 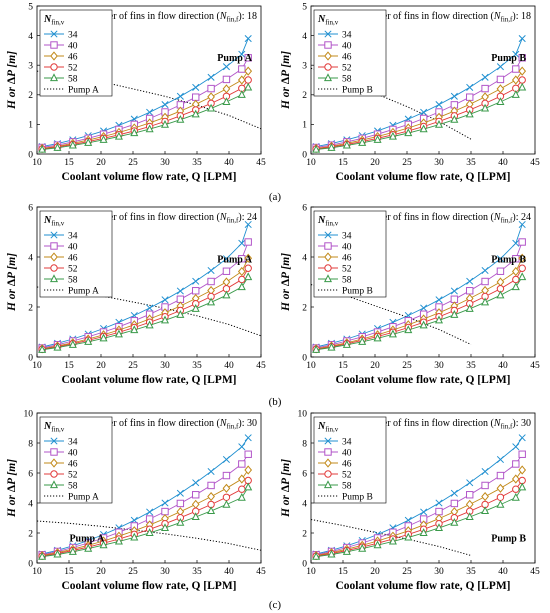 What do you see at coordinates (422, 177) in the screenshot?
I see `x-axis-label: Coolant volume flow rate, Q [LPM]` at bounding box center [422, 177].